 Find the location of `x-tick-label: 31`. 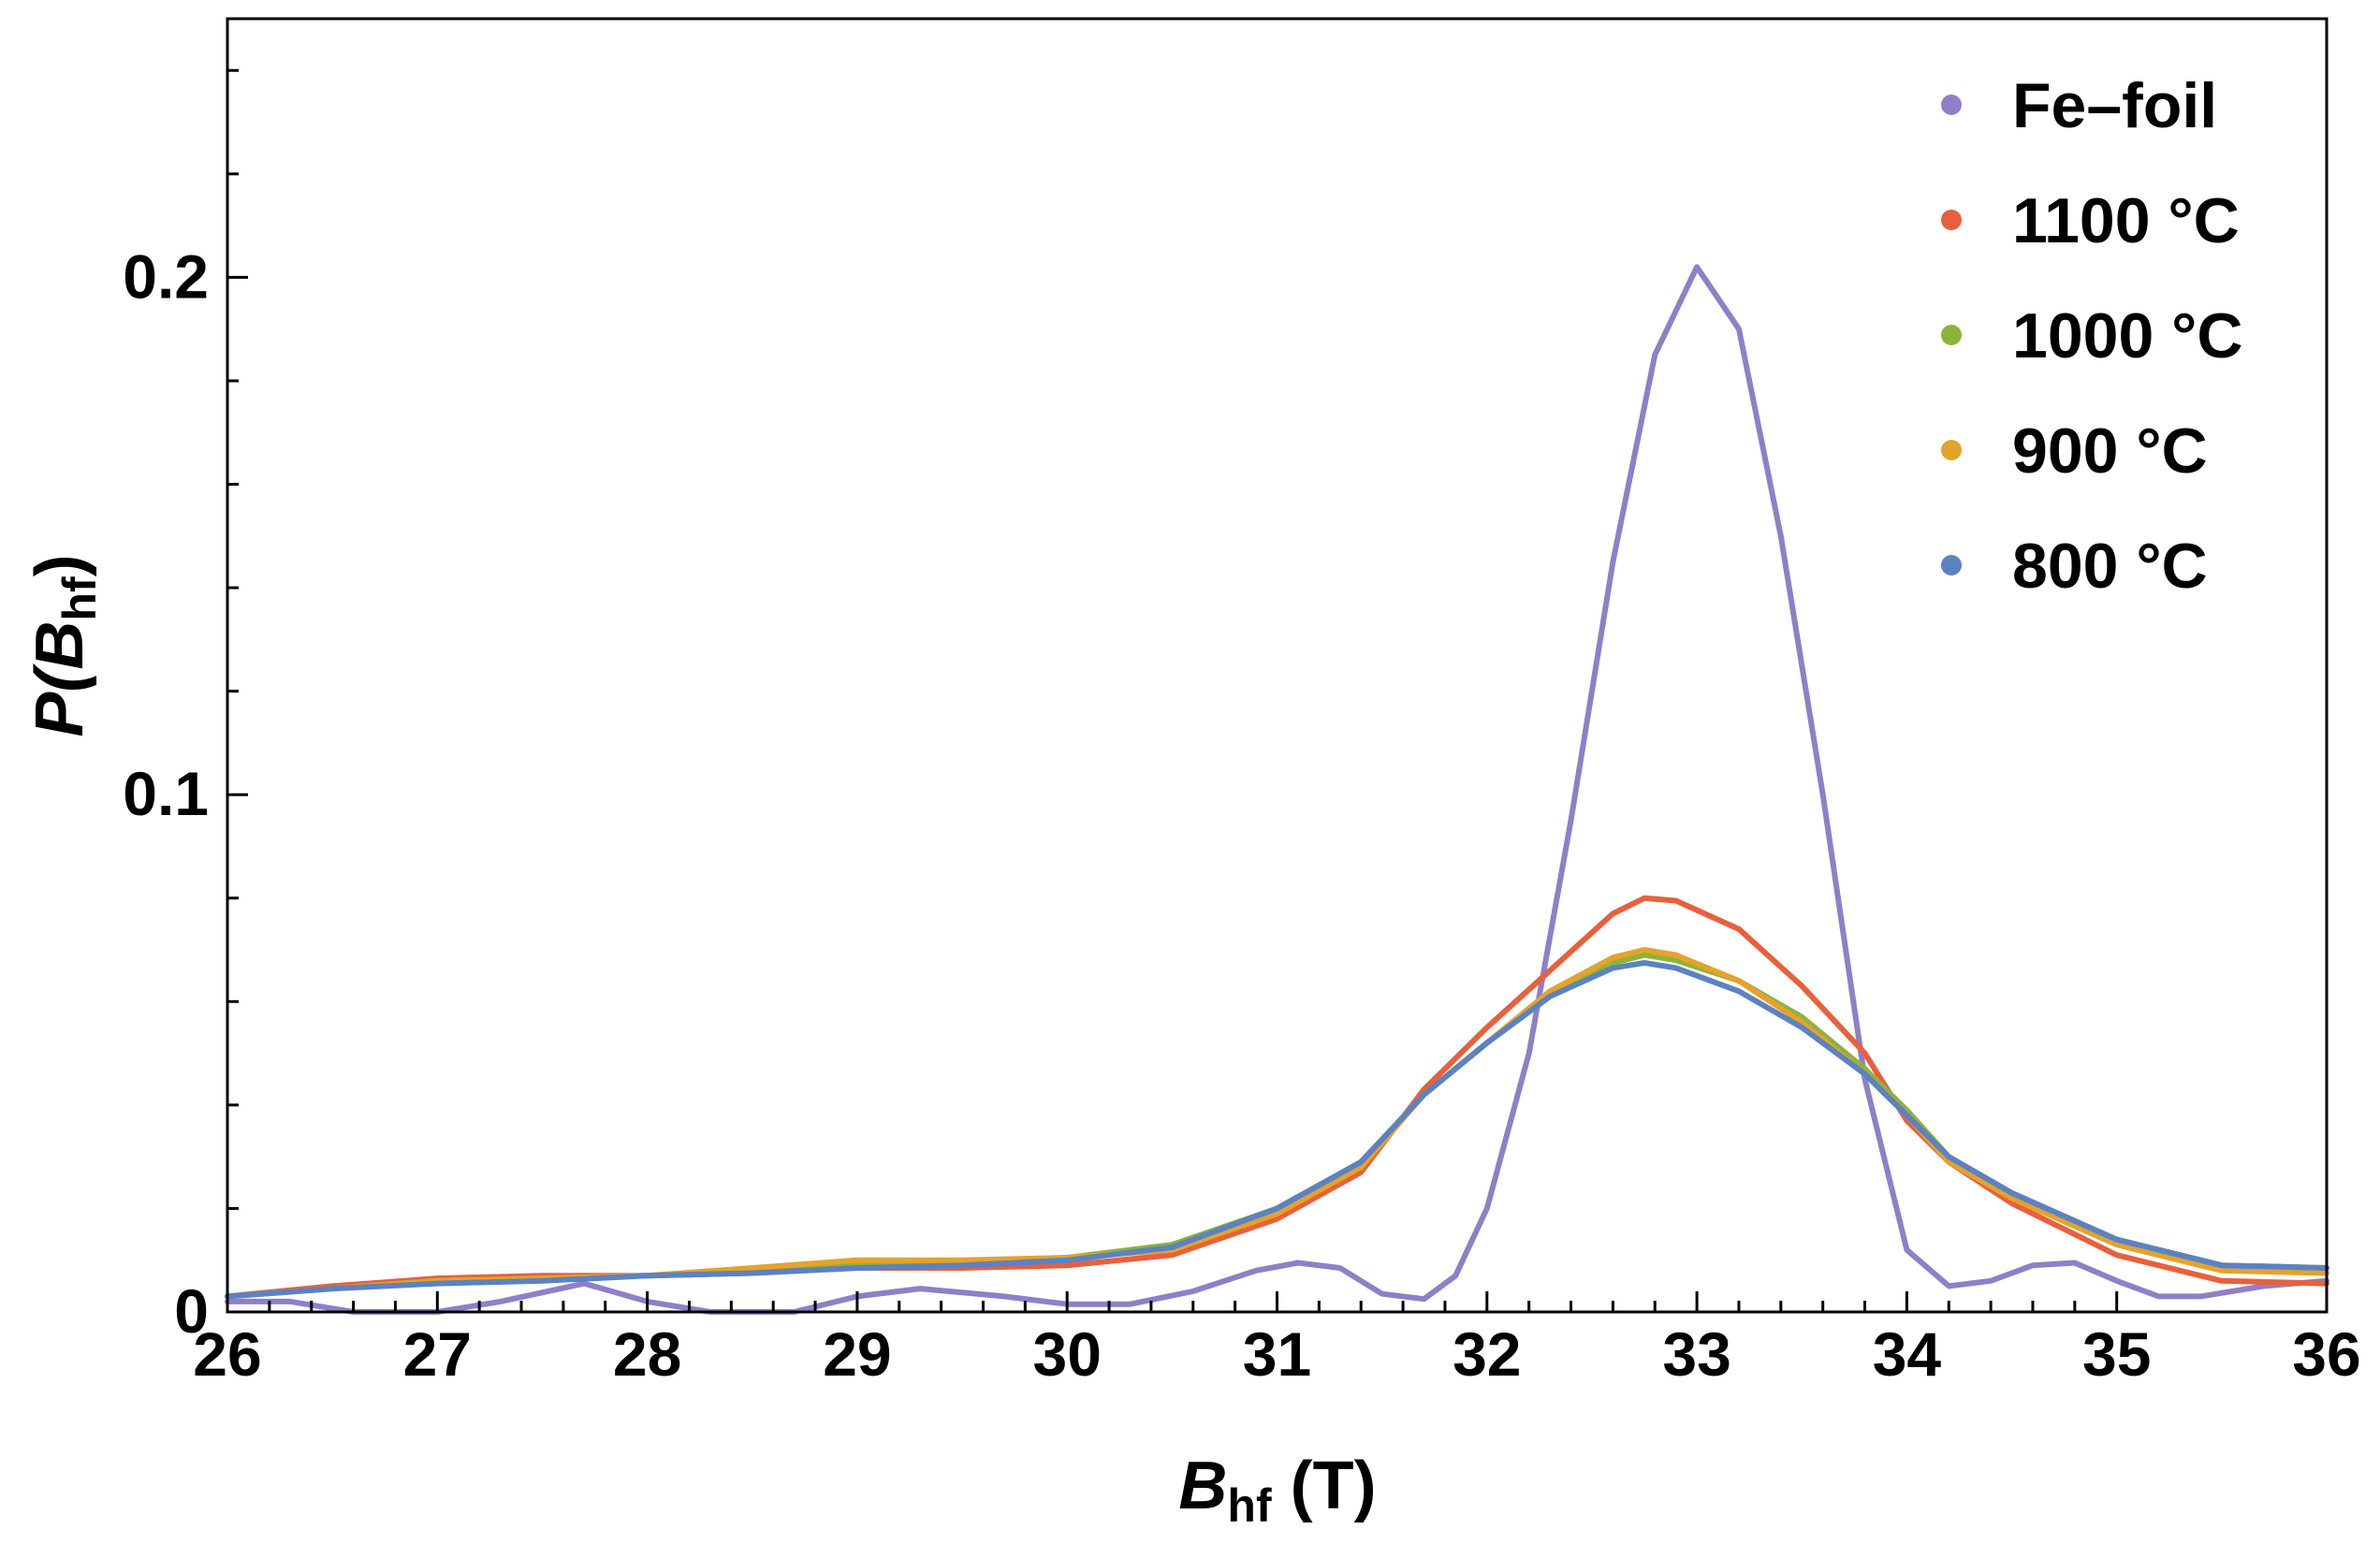

x-tick-label: 31 is located at coordinates (1277, 1354).